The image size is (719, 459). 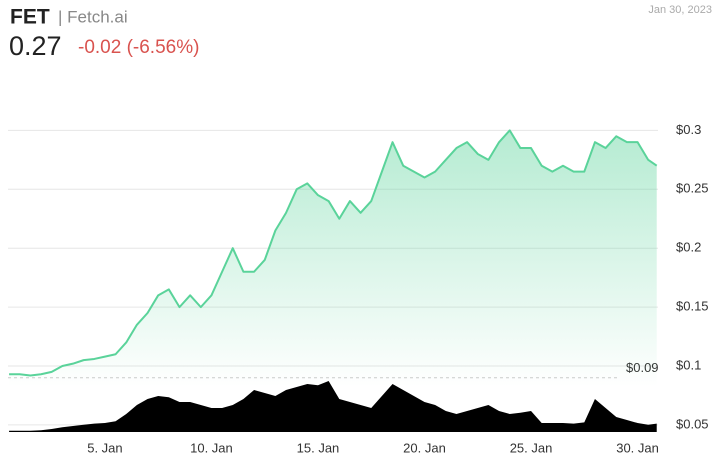 What do you see at coordinates (138, 47) in the screenshot?
I see `change: -0.02 (-6.56%)` at bounding box center [138, 47].